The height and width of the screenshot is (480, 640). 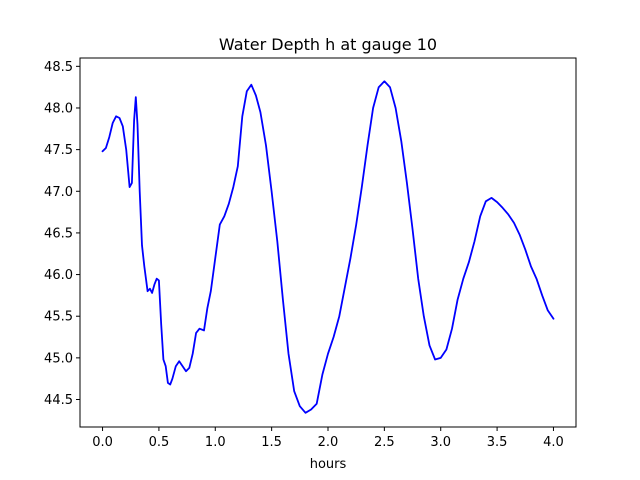 I want to click on x-tick-label: 3.5, so click(x=497, y=442).